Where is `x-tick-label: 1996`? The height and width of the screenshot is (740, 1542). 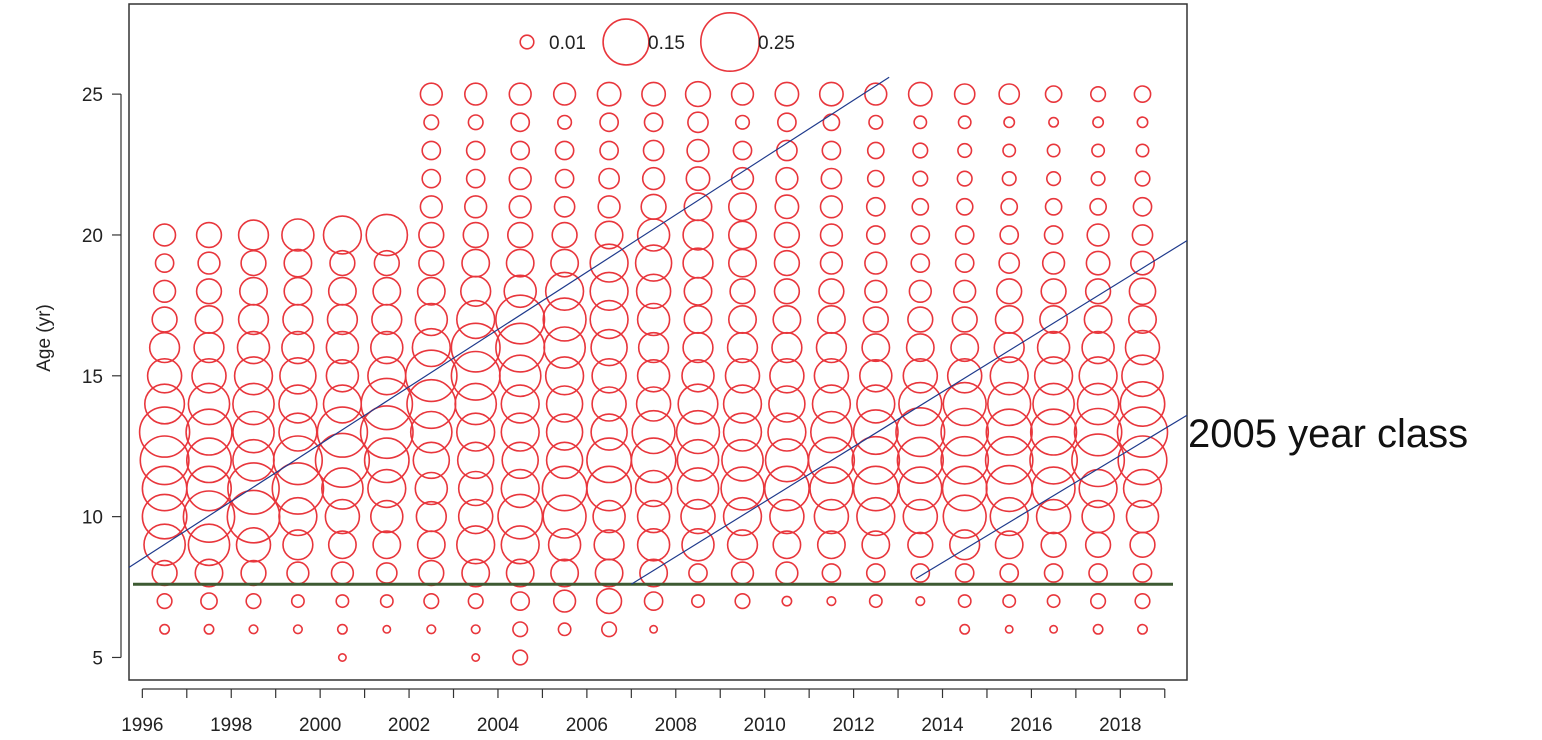
x-tick-label: 1996 is located at coordinates (142, 725).